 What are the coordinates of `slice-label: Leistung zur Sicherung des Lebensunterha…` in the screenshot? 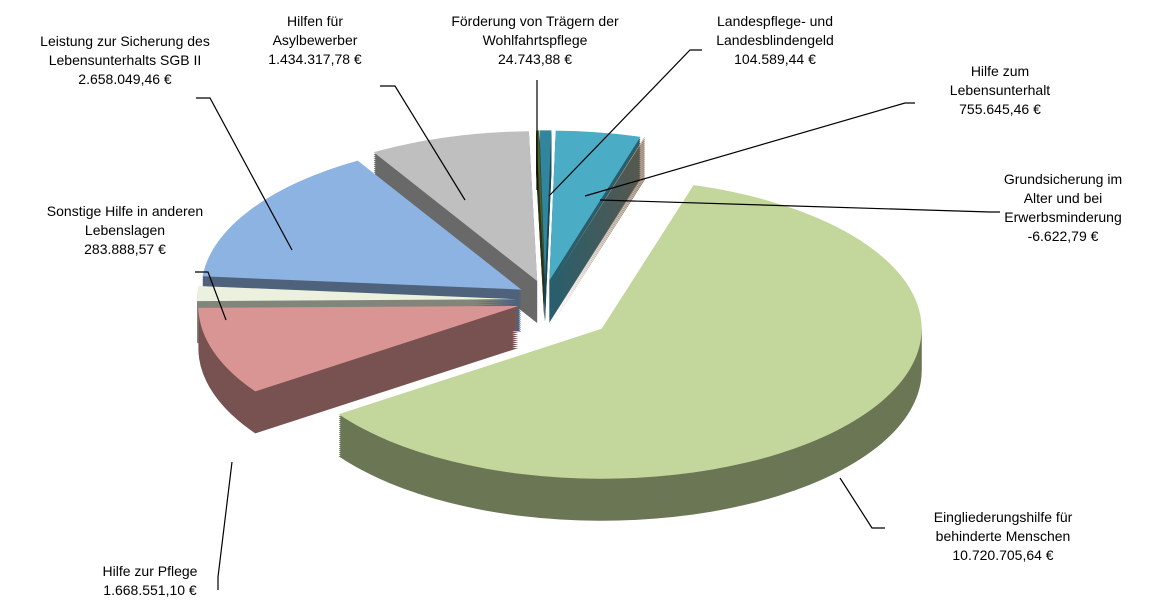 It's located at (125, 60).